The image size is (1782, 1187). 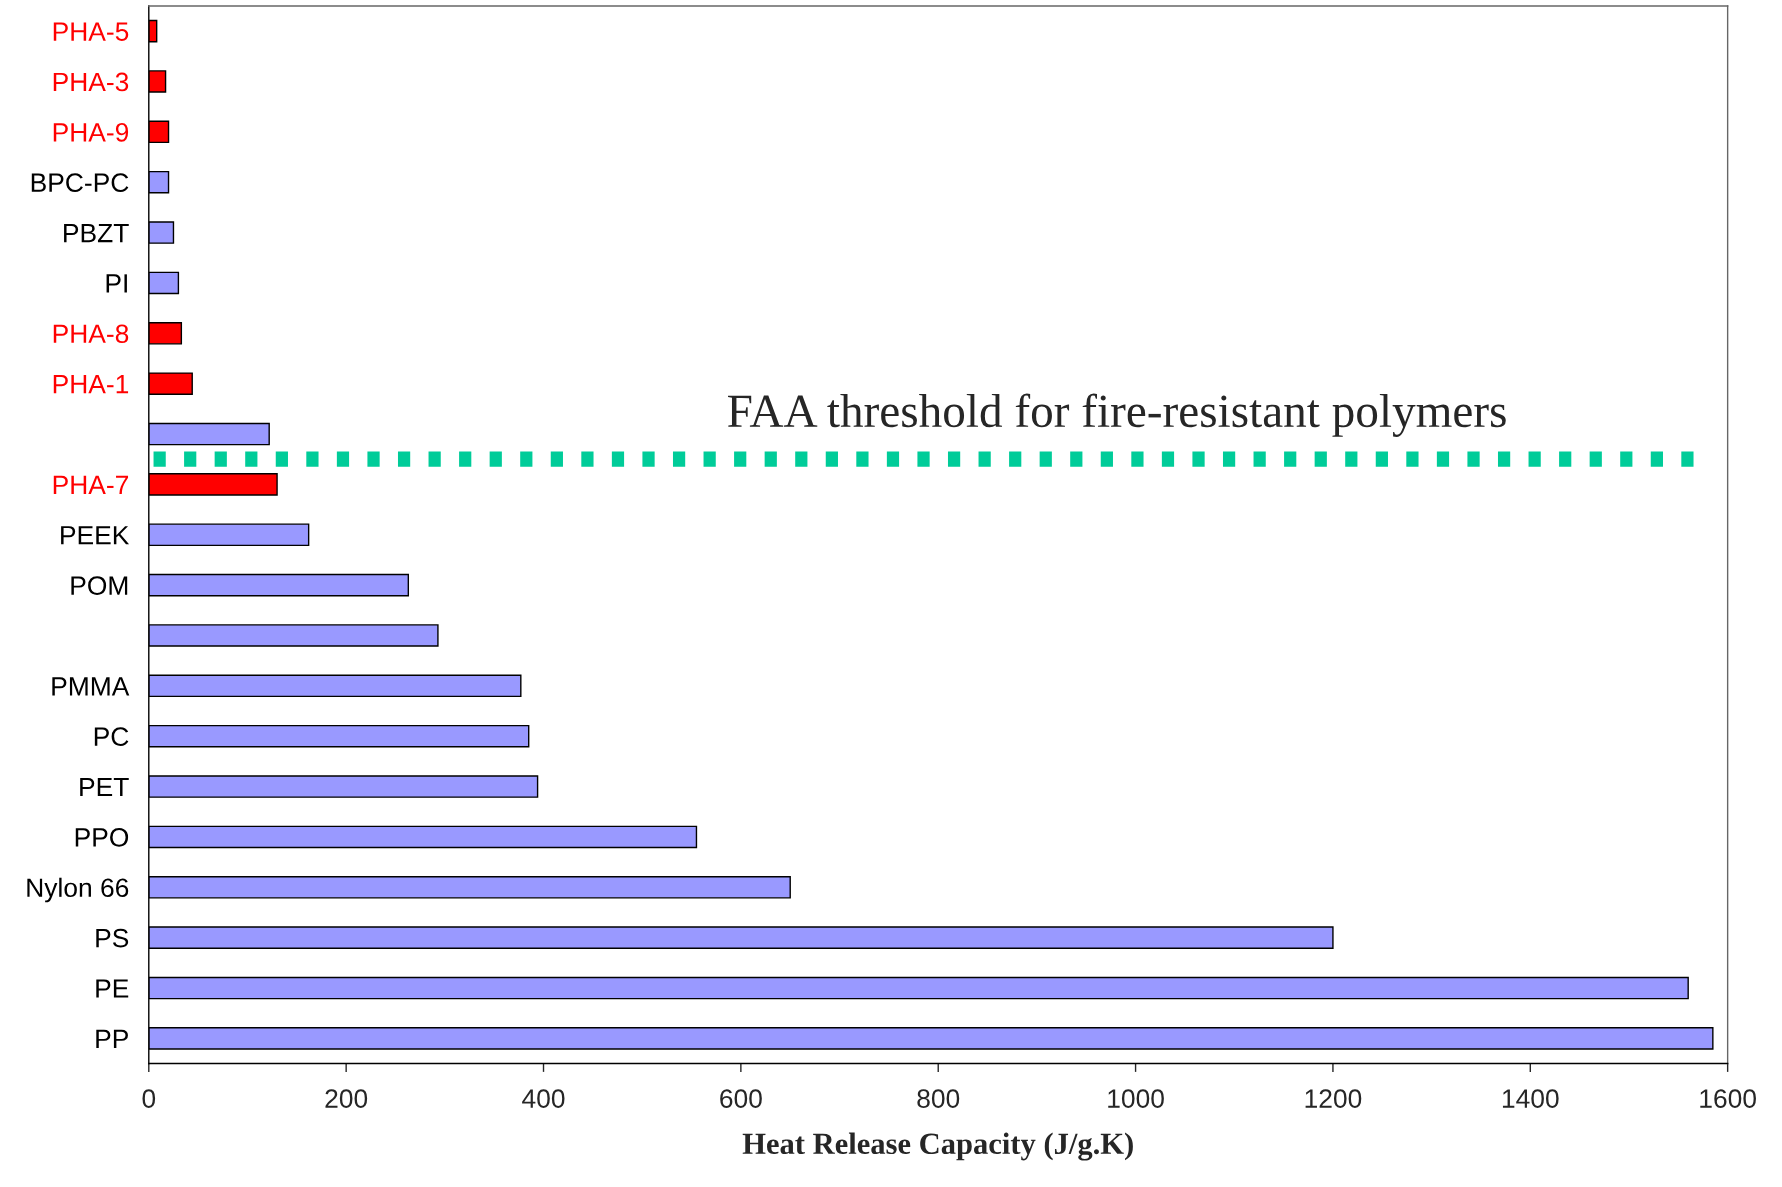 I want to click on y-tick-label: PC, so click(x=111, y=737).